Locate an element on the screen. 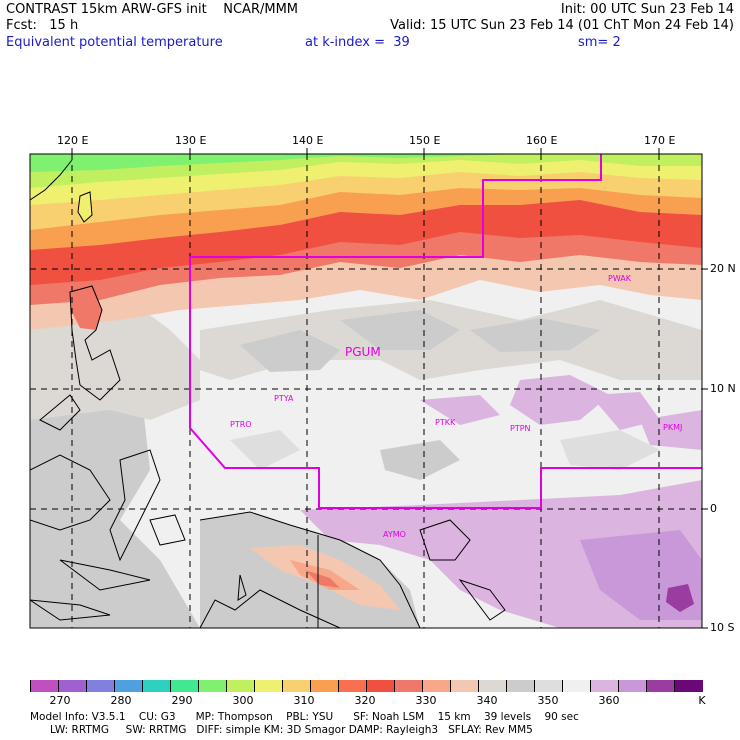 Image resolution: width=740 pixels, height=740 pixels. lon-label-140e: 140 E is located at coordinates (308, 140).